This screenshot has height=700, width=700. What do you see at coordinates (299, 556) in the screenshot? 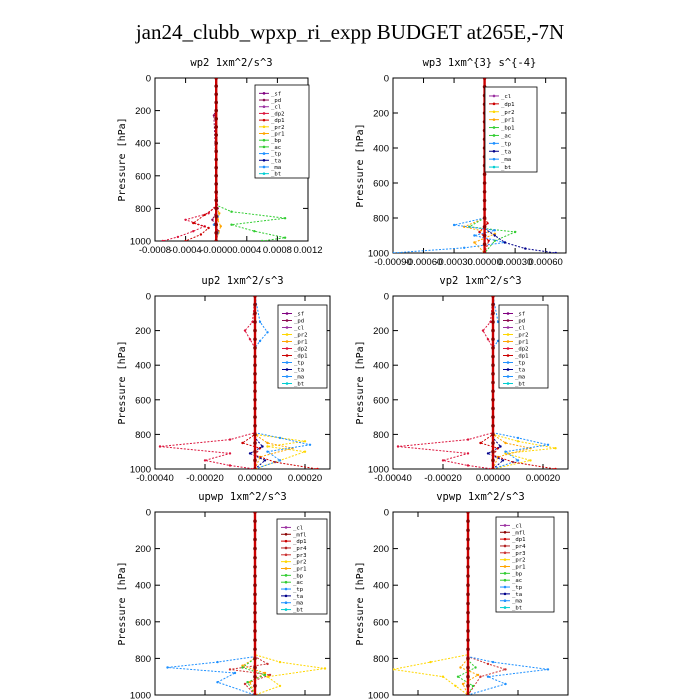
I see `legend-label: _pr3` at bounding box center [299, 556].